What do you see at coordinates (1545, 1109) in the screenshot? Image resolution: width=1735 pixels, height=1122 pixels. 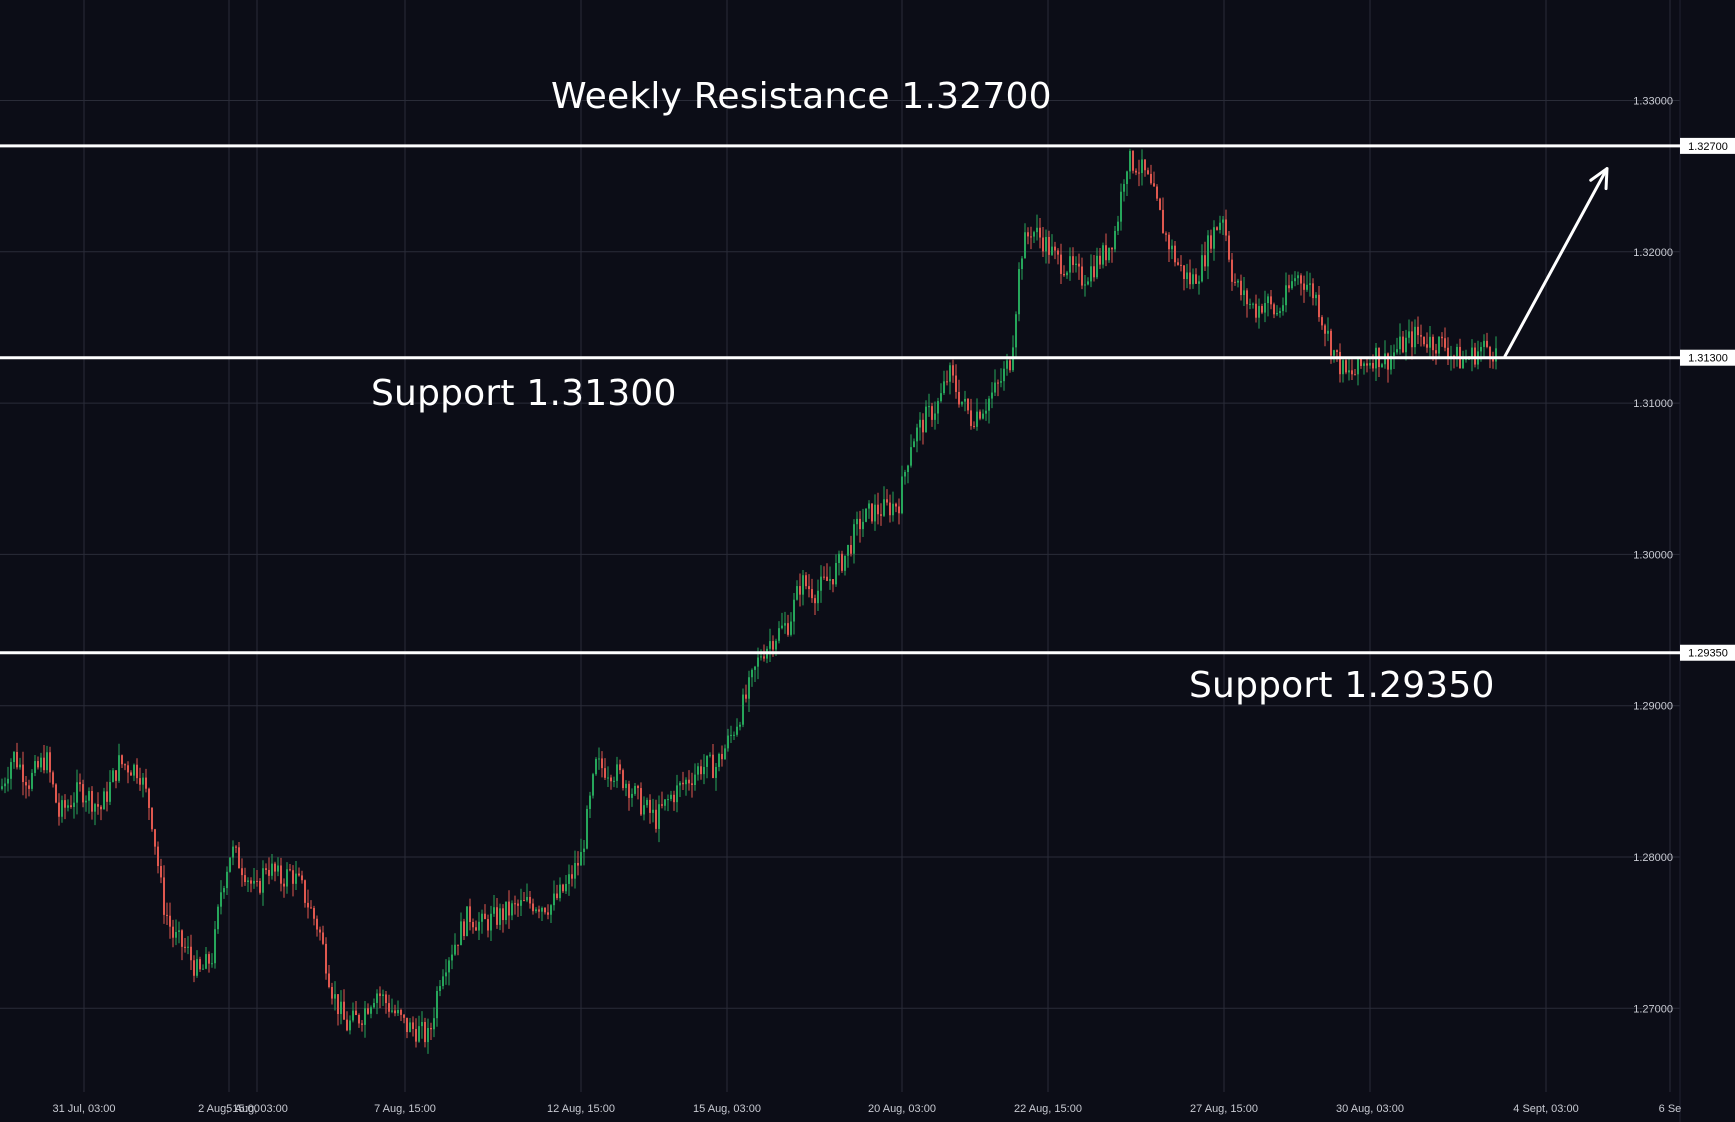 I see `x-tick-label: 4 Sept, 03:00` at bounding box center [1545, 1109].